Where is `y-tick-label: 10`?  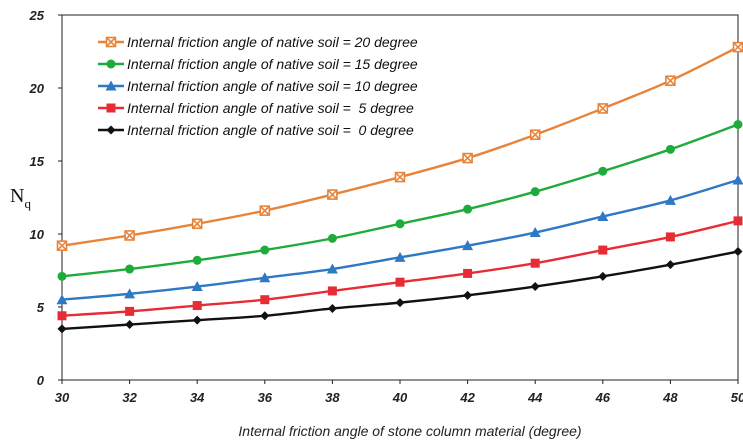
y-tick-label: 10 is located at coordinates (37, 234).